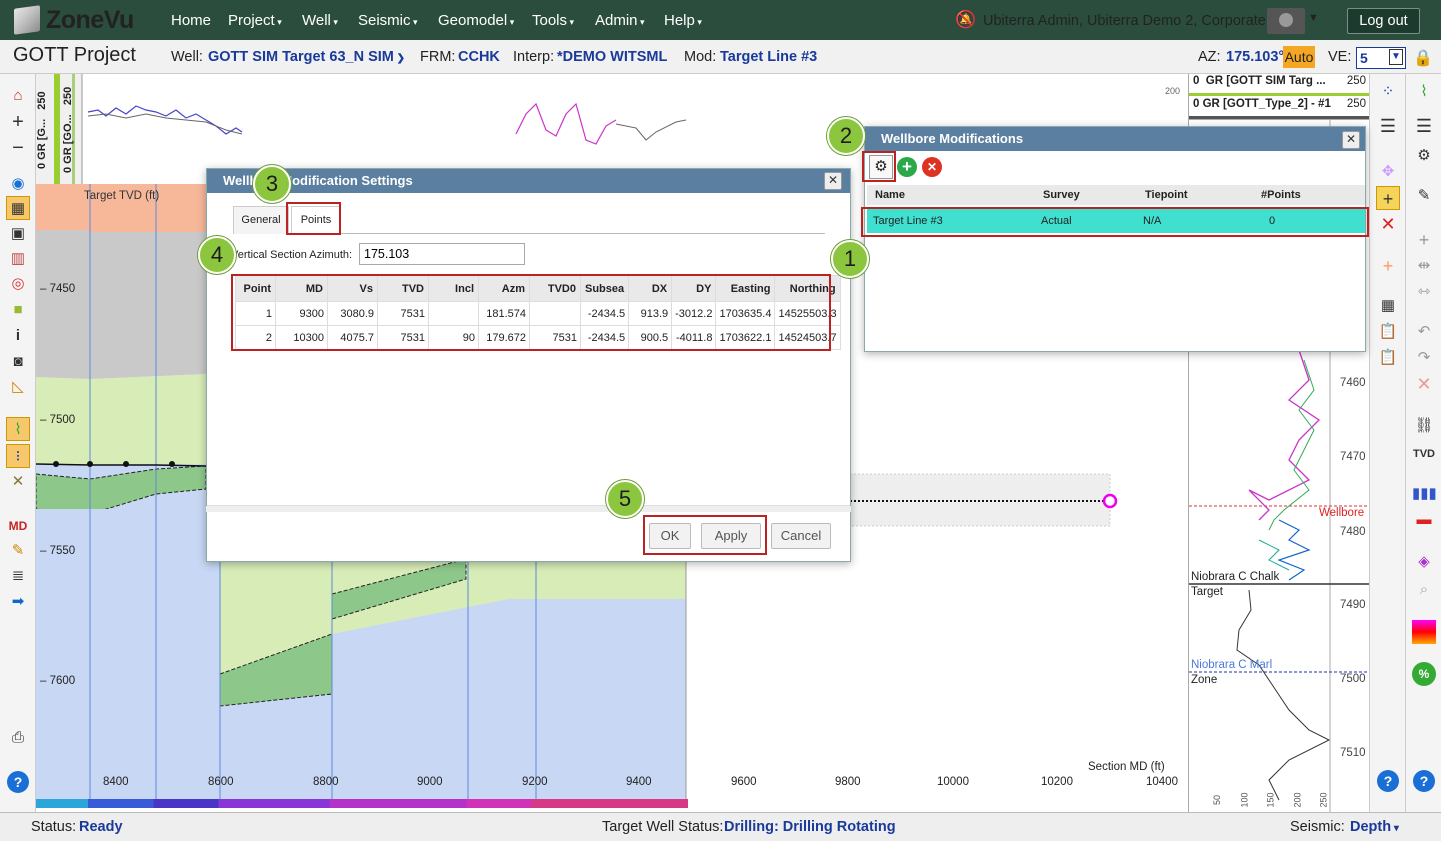 The height and width of the screenshot is (841, 1441). Describe the element at coordinates (1424, 240) in the screenshot. I see `add-icon: +` at that location.